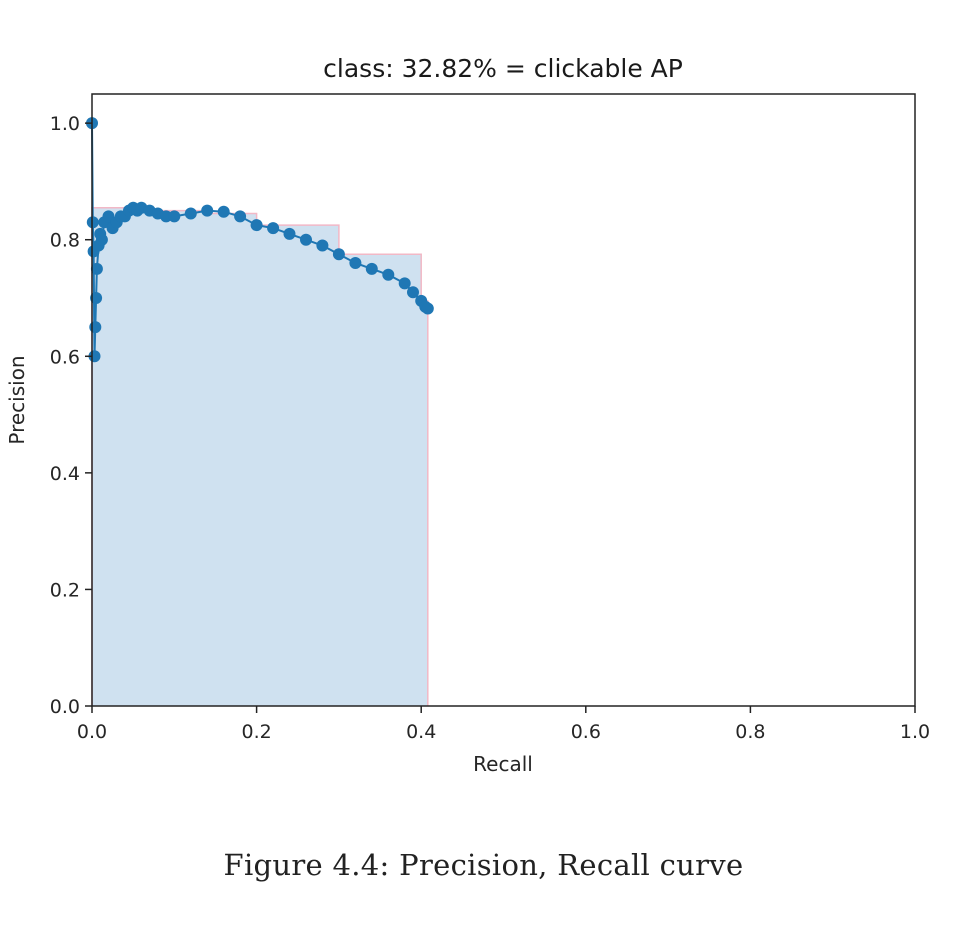  What do you see at coordinates (17, 399) in the screenshot?
I see `y-axis-label: Precision` at bounding box center [17, 399].